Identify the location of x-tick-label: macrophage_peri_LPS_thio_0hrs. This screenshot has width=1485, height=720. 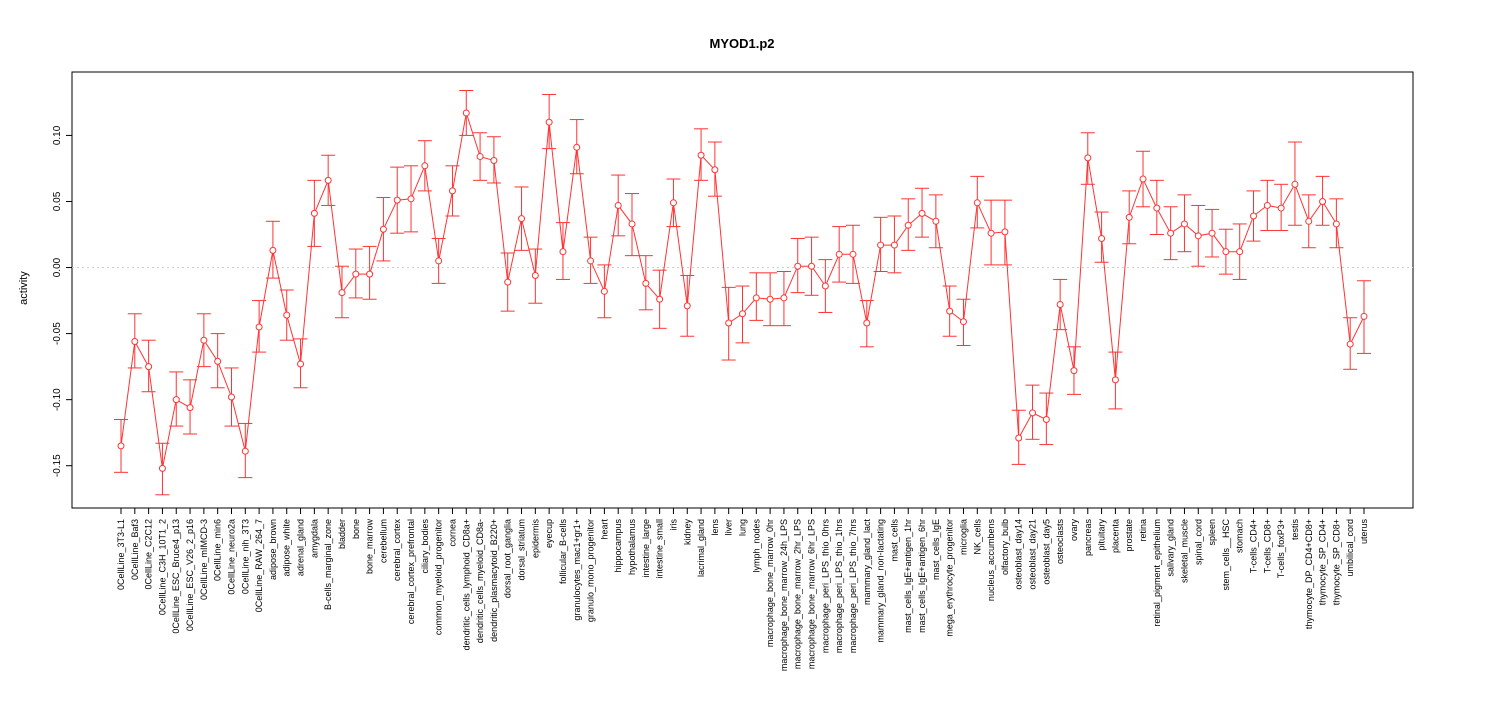
(825, 586).